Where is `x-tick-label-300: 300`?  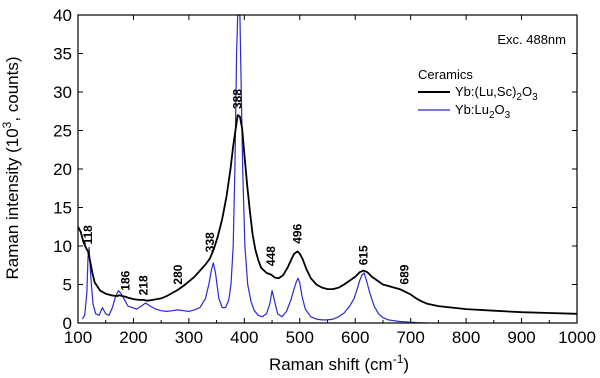 x-tick-label-300: 300 is located at coordinates (189, 337).